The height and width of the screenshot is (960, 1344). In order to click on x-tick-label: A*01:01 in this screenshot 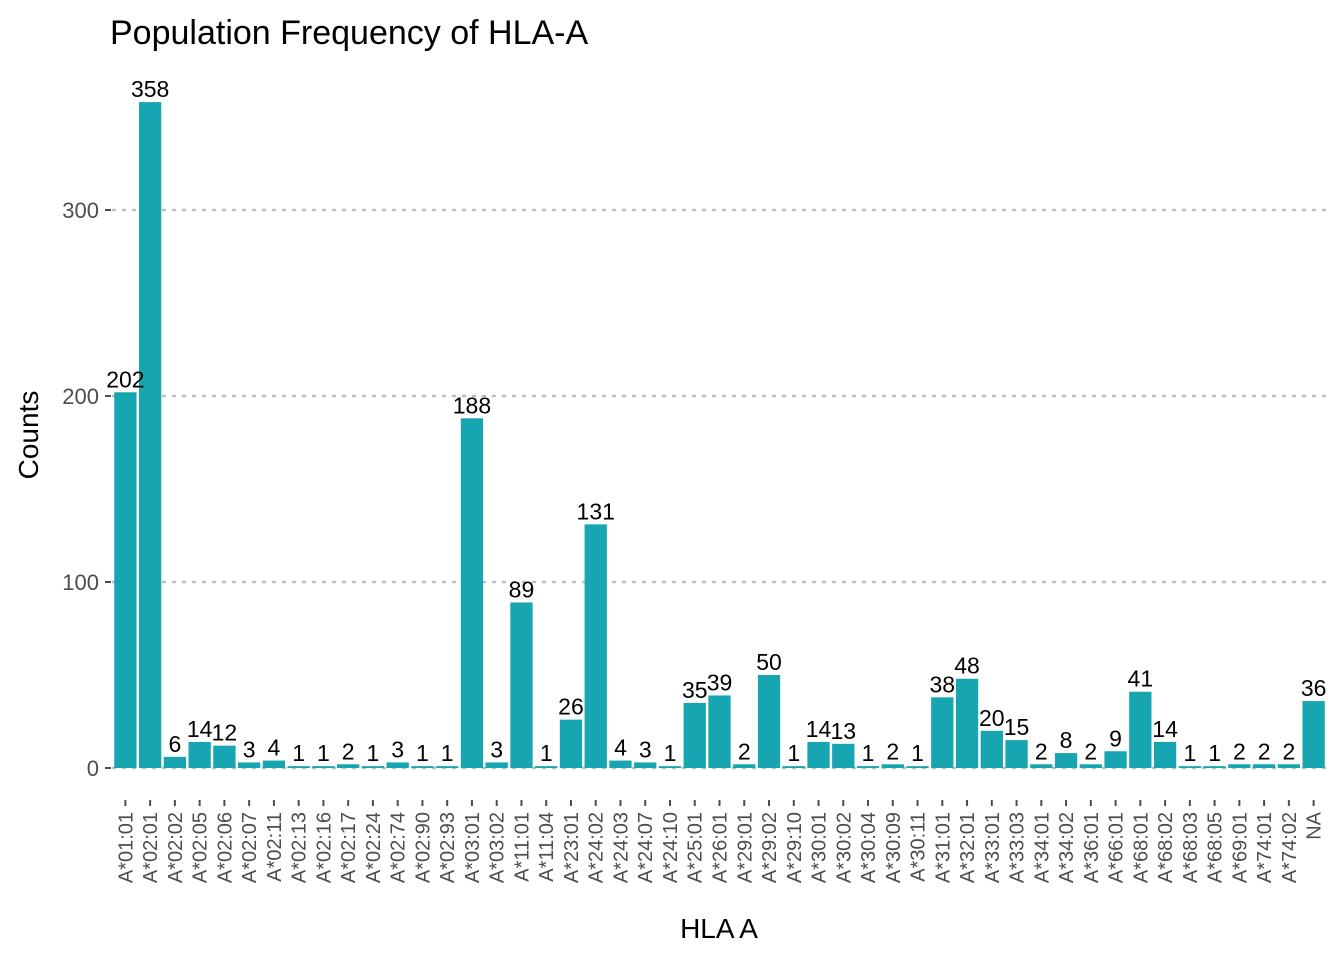, I will do `click(126, 847)`.